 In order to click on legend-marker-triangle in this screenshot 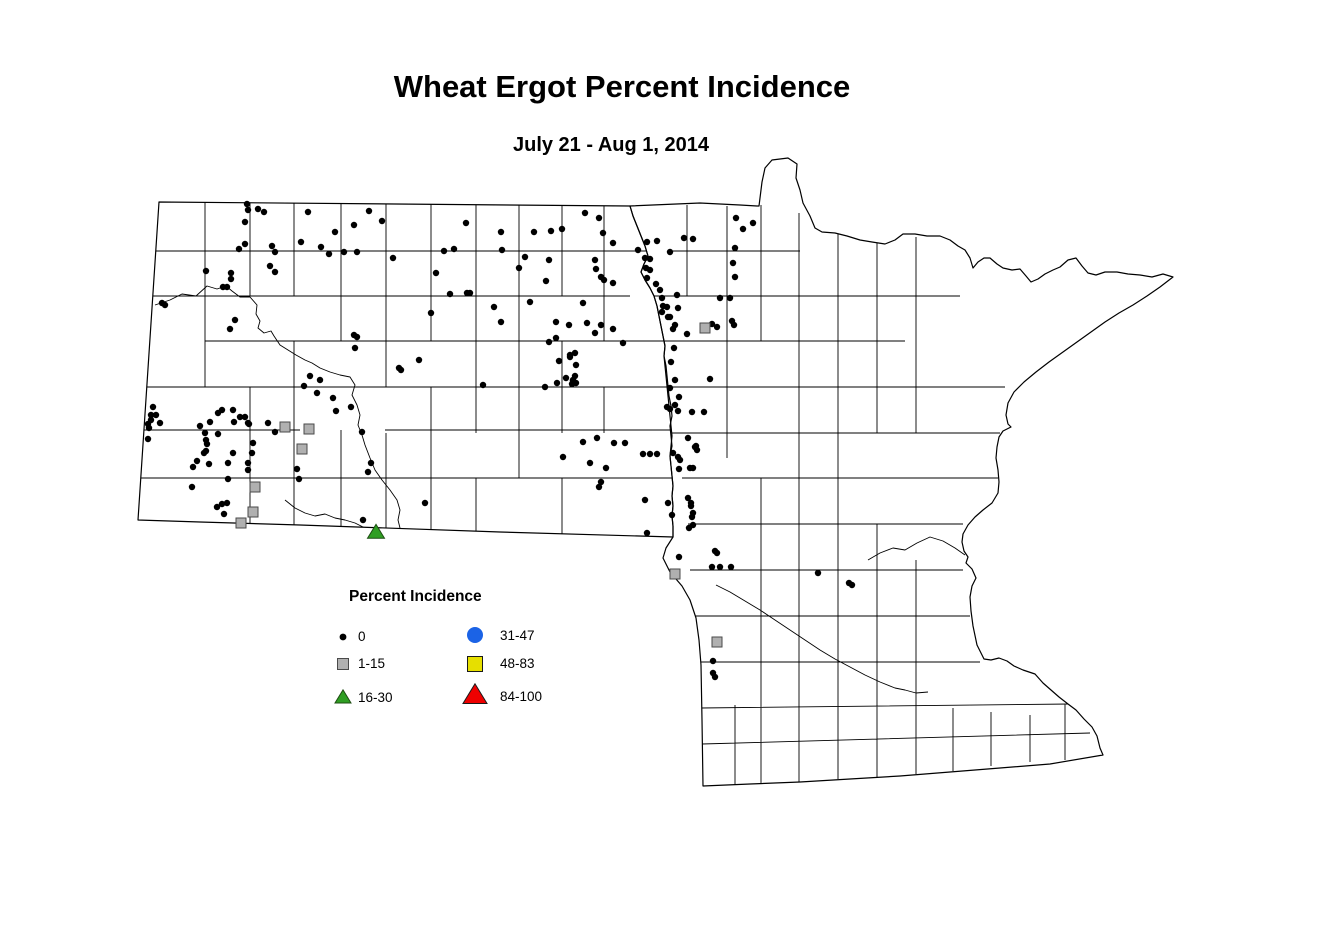, I will do `click(343, 696)`.